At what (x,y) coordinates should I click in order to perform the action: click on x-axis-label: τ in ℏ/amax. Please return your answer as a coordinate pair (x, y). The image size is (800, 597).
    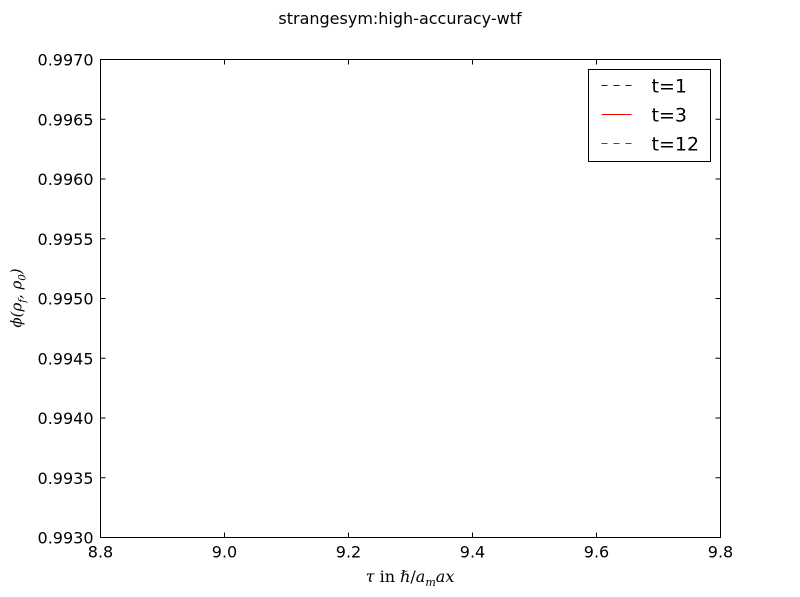
    Looking at the image, I should click on (410, 578).